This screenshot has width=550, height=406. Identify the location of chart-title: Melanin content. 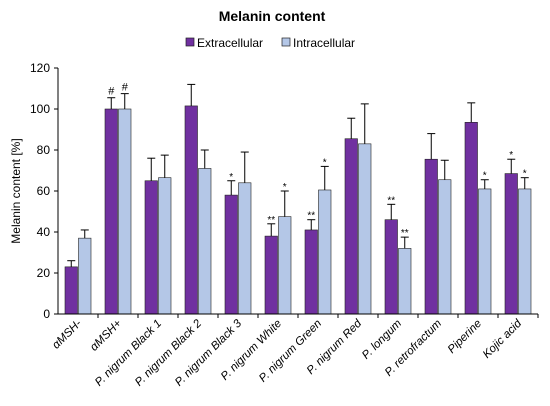
(272, 16).